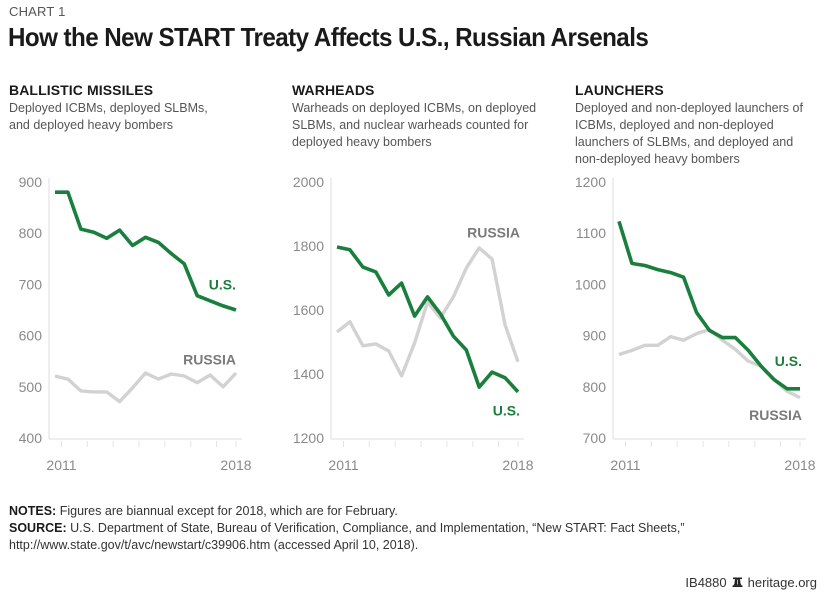 This screenshot has height=597, width=825. Describe the element at coordinates (108, 108) in the screenshot. I see `subtitle-line: Deployed ICBMs, deployed SLBMs,` at that location.